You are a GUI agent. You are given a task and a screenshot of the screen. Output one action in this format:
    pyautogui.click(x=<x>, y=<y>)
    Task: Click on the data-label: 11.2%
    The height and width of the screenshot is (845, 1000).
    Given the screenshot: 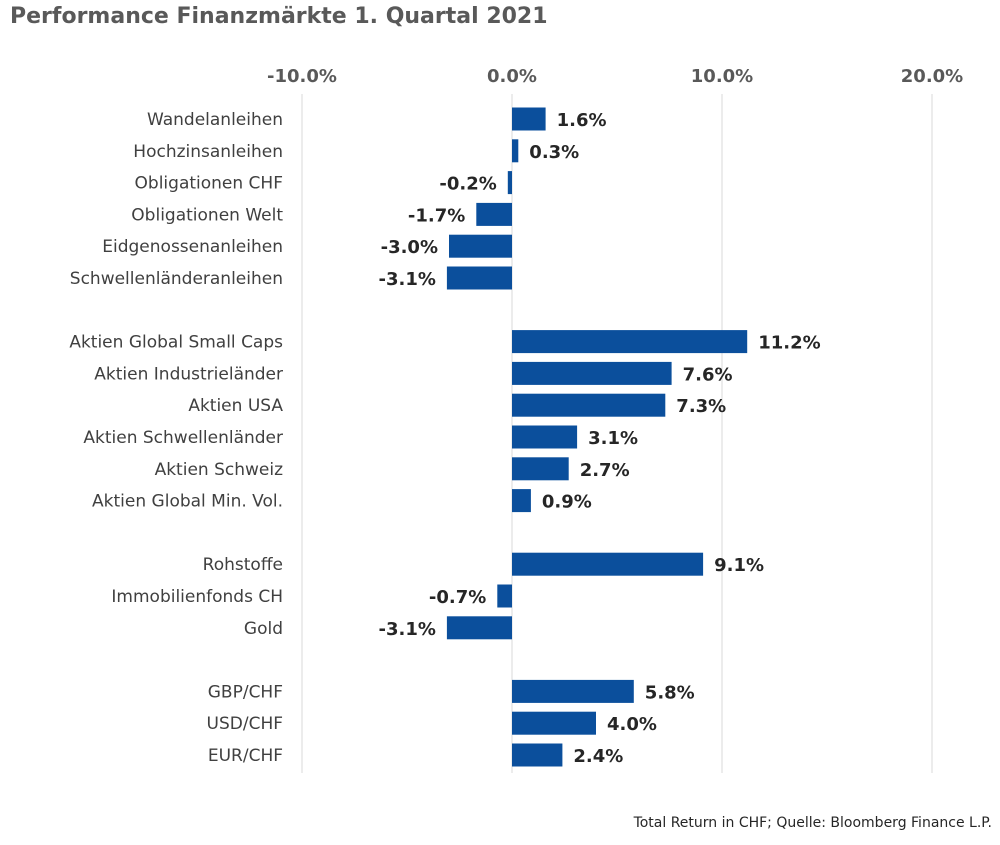 What is the action you would take?
    pyautogui.click(x=789, y=343)
    